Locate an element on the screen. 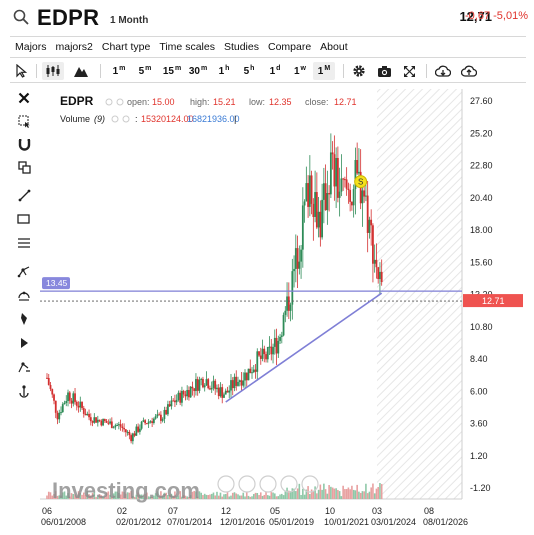 This screenshot has width=534, height=535. eye-icon is located at coordinates (109, 102).